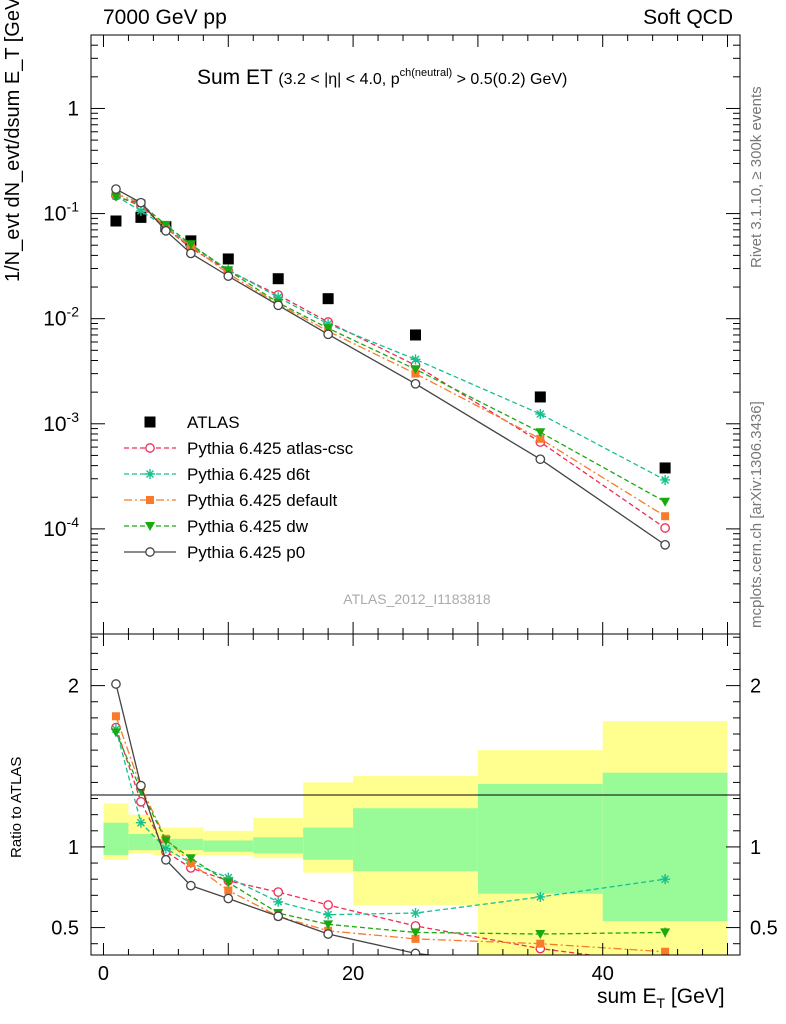 This screenshot has width=786, height=1024. What do you see at coordinates (73, 108) in the screenshot?
I see `main-y-tick-label: 1` at bounding box center [73, 108].